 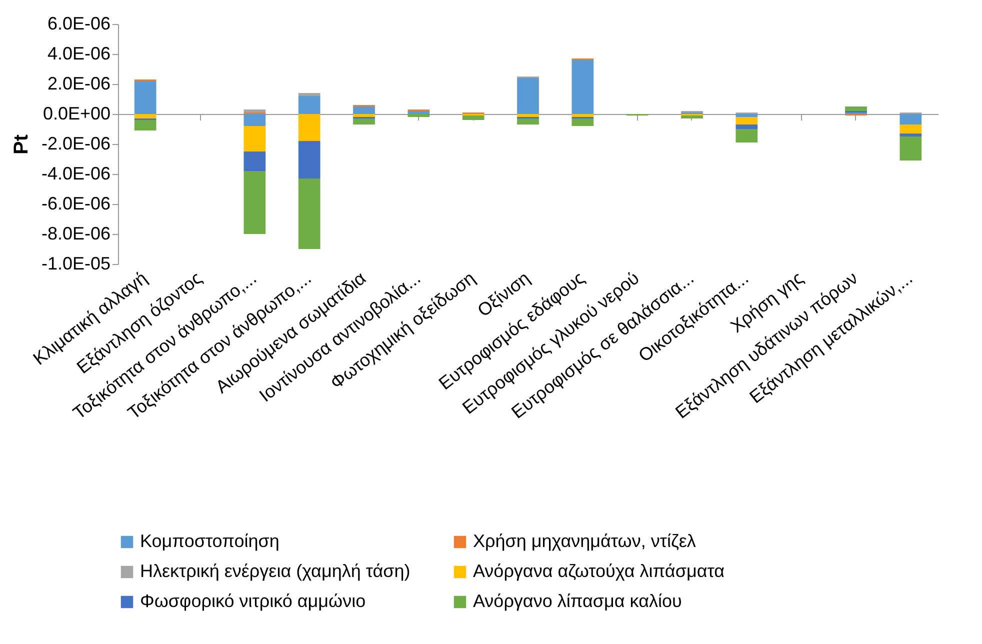 I want to click on y-tick-label: -4.0E-06, so click(x=75, y=174).